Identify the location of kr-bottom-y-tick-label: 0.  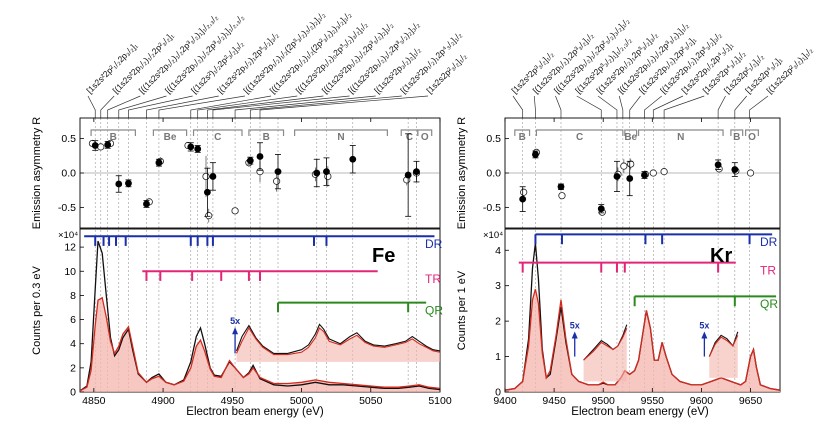
(498, 393).